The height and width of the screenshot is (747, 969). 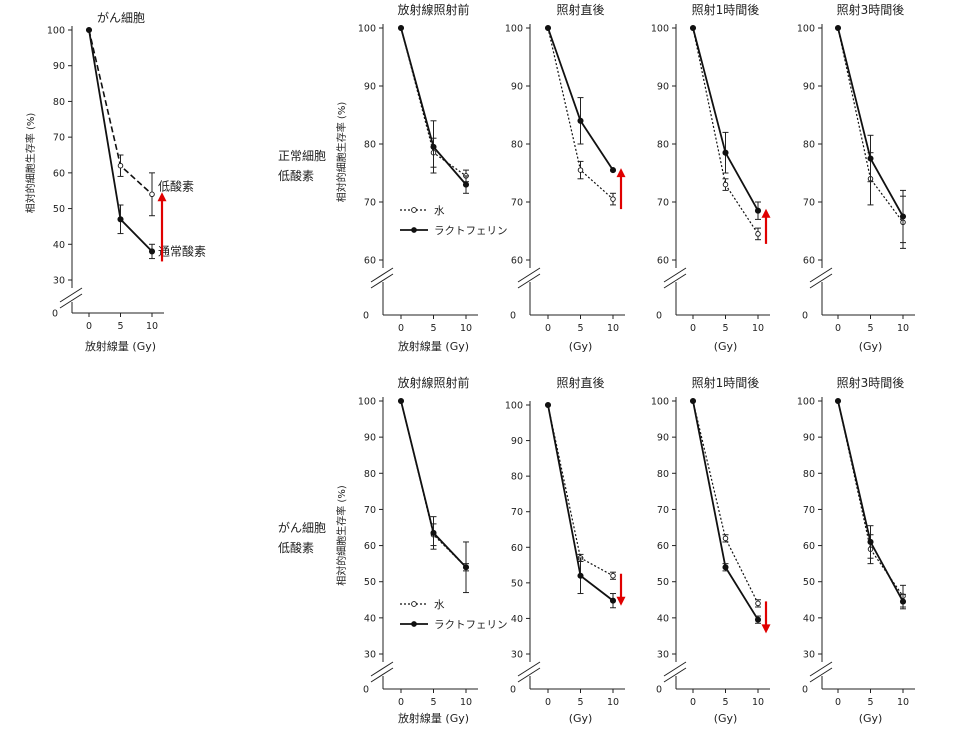 I want to click on chart-normal-3h: 照射3時間後 60 70 80 90 100 0 0 5 10 (Gy), so click(x=856, y=177).